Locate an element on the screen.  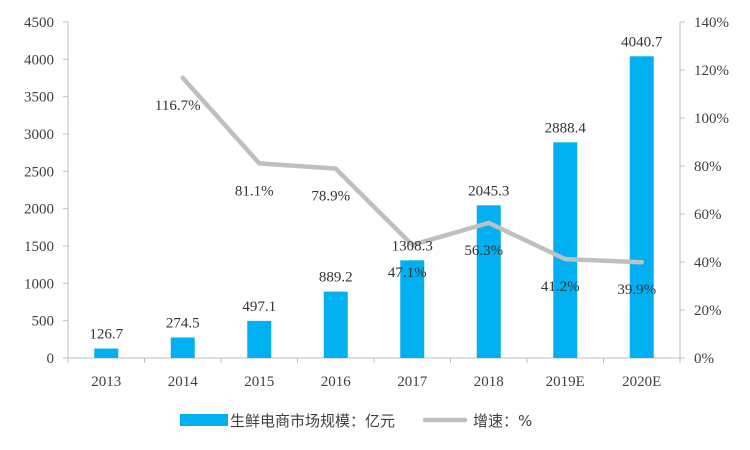
bar-value-label: 1308.3 is located at coordinates (412, 246).